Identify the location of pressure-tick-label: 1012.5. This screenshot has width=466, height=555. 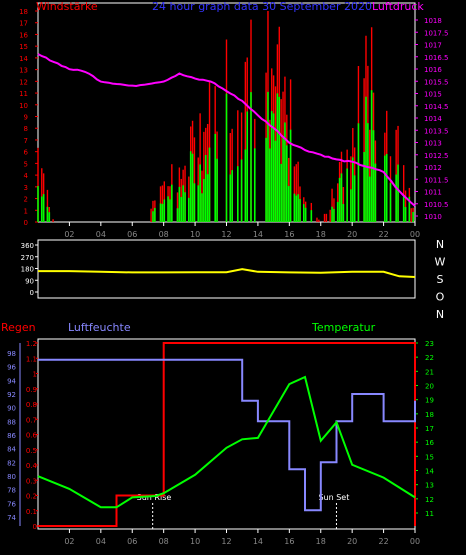
(436, 156).